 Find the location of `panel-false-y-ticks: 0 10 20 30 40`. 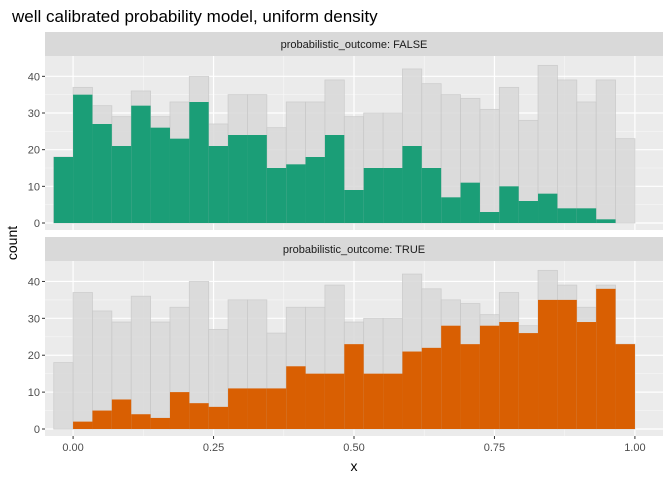

panel-false-y-ticks: 0 10 20 30 40 is located at coordinates (36, 150).